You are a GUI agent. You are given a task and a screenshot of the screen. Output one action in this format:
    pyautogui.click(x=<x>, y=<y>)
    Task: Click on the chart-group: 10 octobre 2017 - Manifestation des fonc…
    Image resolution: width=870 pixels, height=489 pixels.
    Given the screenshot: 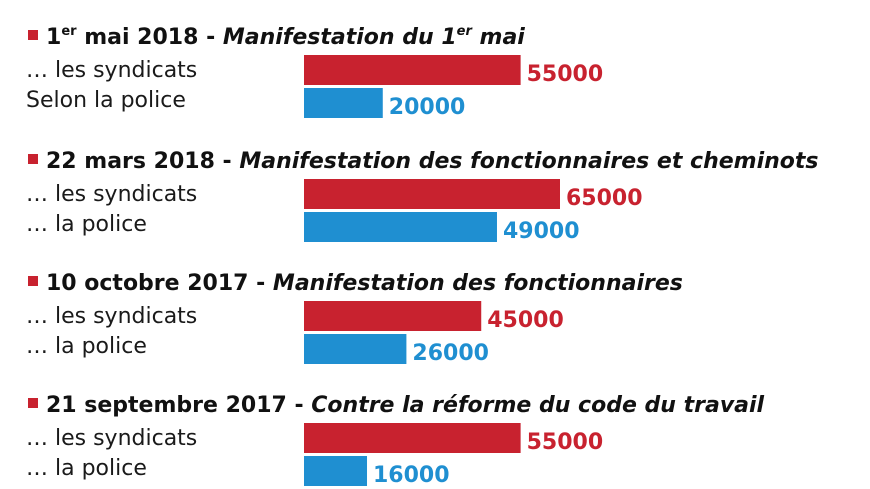 What is the action you would take?
    pyautogui.click(x=354, y=318)
    